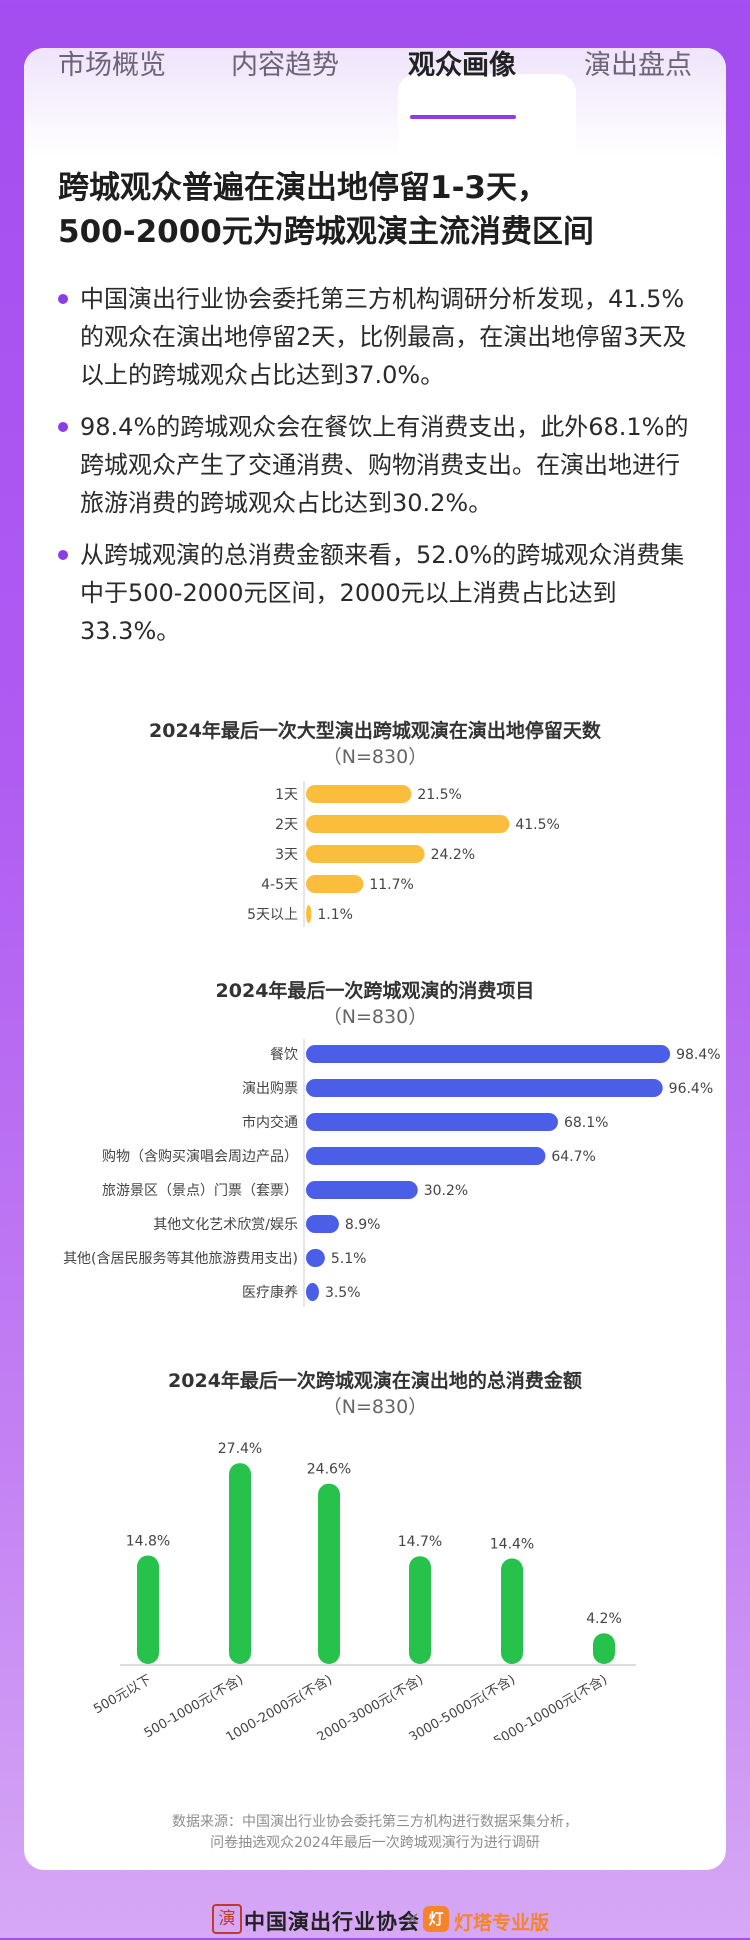 This screenshot has height=1940, width=750. What do you see at coordinates (420, 1542) in the screenshot?
I see `data-label: 14.7%` at bounding box center [420, 1542].